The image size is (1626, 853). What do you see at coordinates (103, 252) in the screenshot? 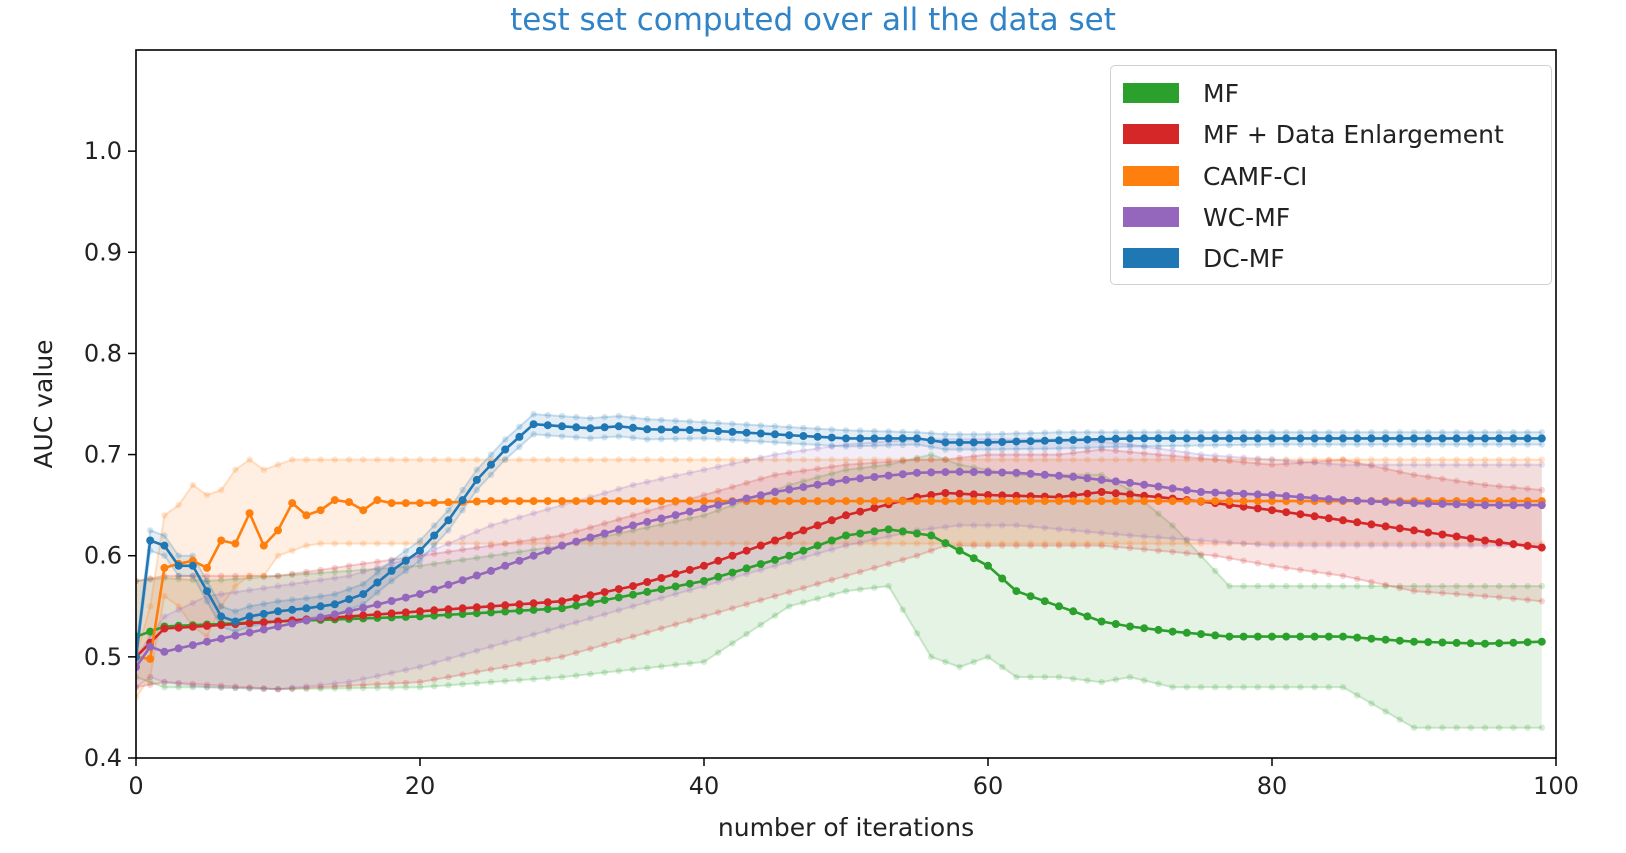
I see `y-tick-label: 0.9` at bounding box center [103, 252].